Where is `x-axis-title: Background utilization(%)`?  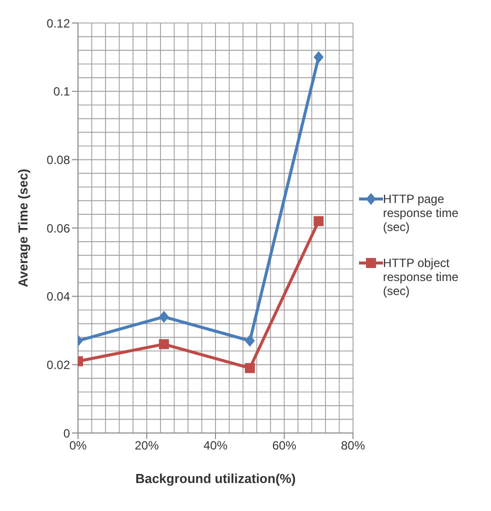 x-axis-title: Background utilization(%) is located at coordinates (215, 478).